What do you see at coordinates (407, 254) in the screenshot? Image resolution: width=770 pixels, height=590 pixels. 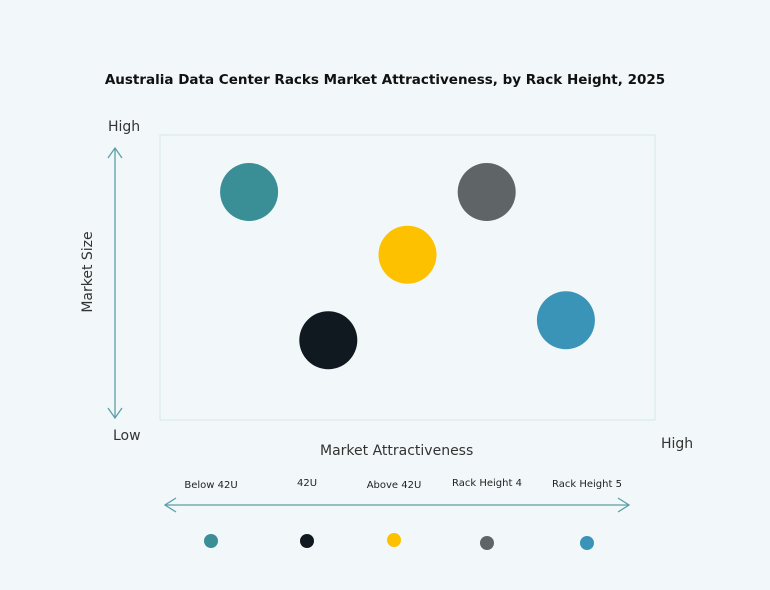 I see `bubble-above-42u` at bounding box center [407, 254].